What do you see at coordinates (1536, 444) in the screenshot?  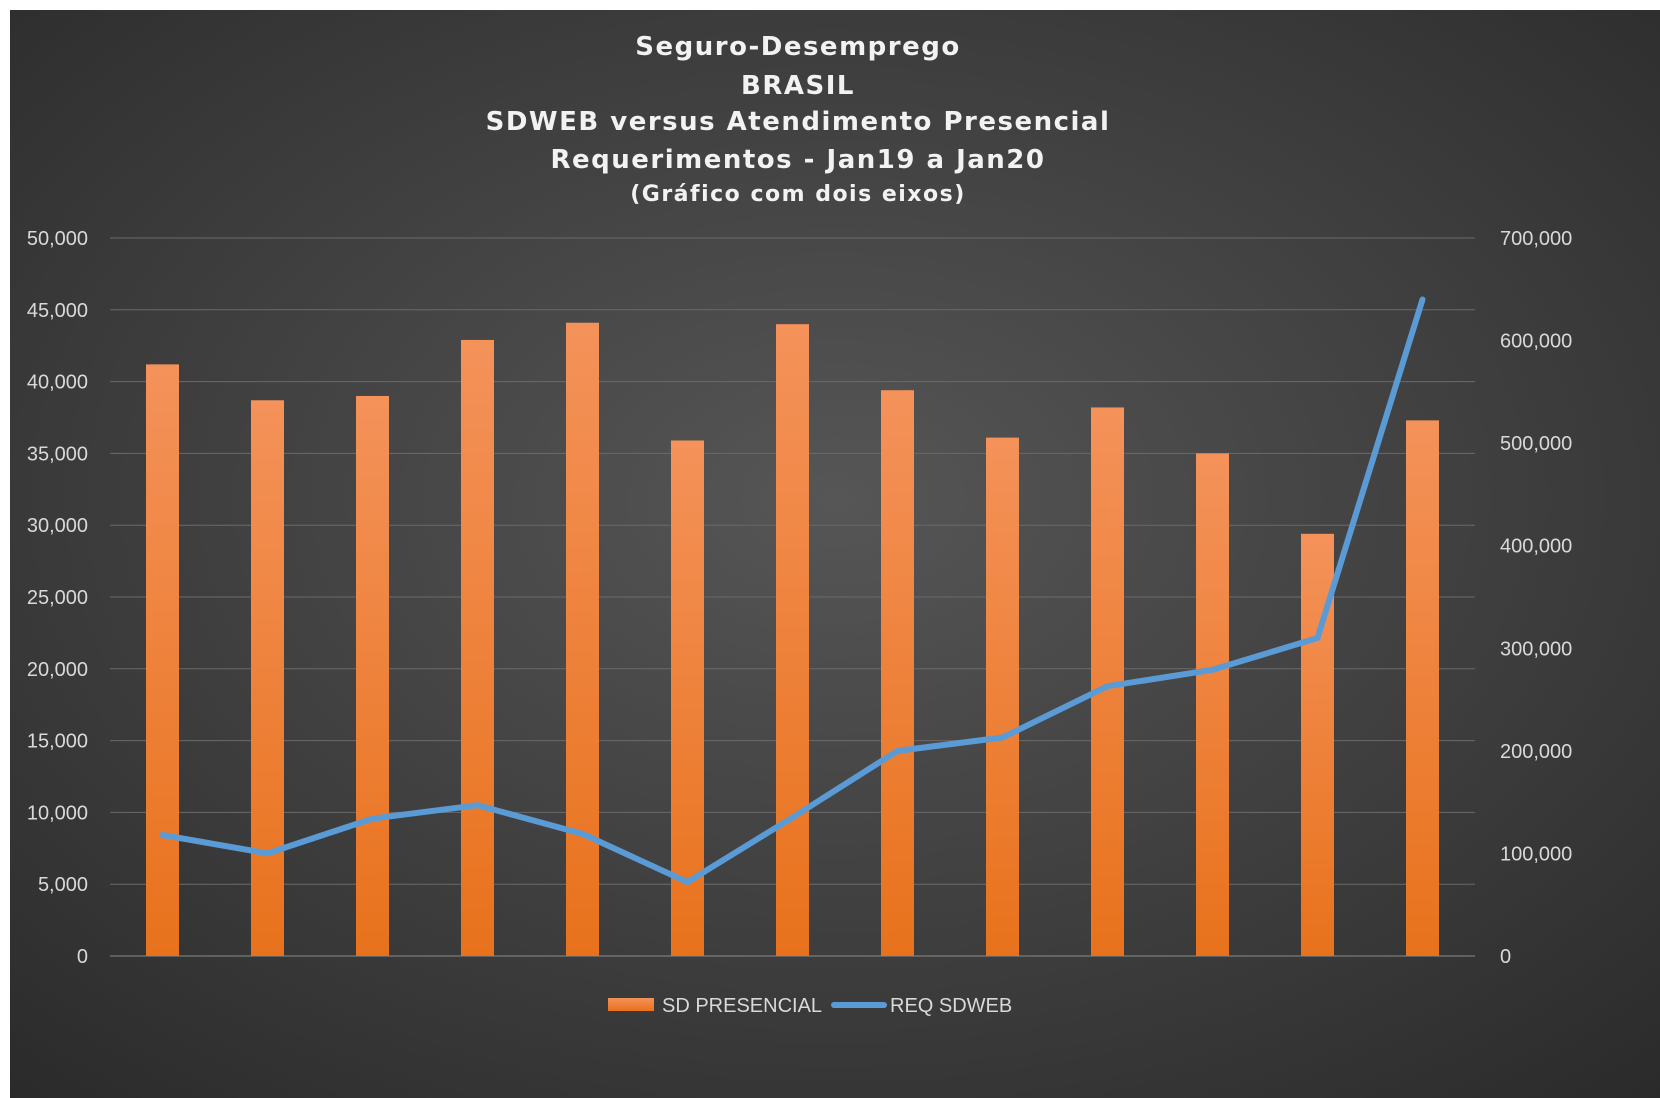 I see `y-right-tick-label: 500,000` at bounding box center [1536, 444].